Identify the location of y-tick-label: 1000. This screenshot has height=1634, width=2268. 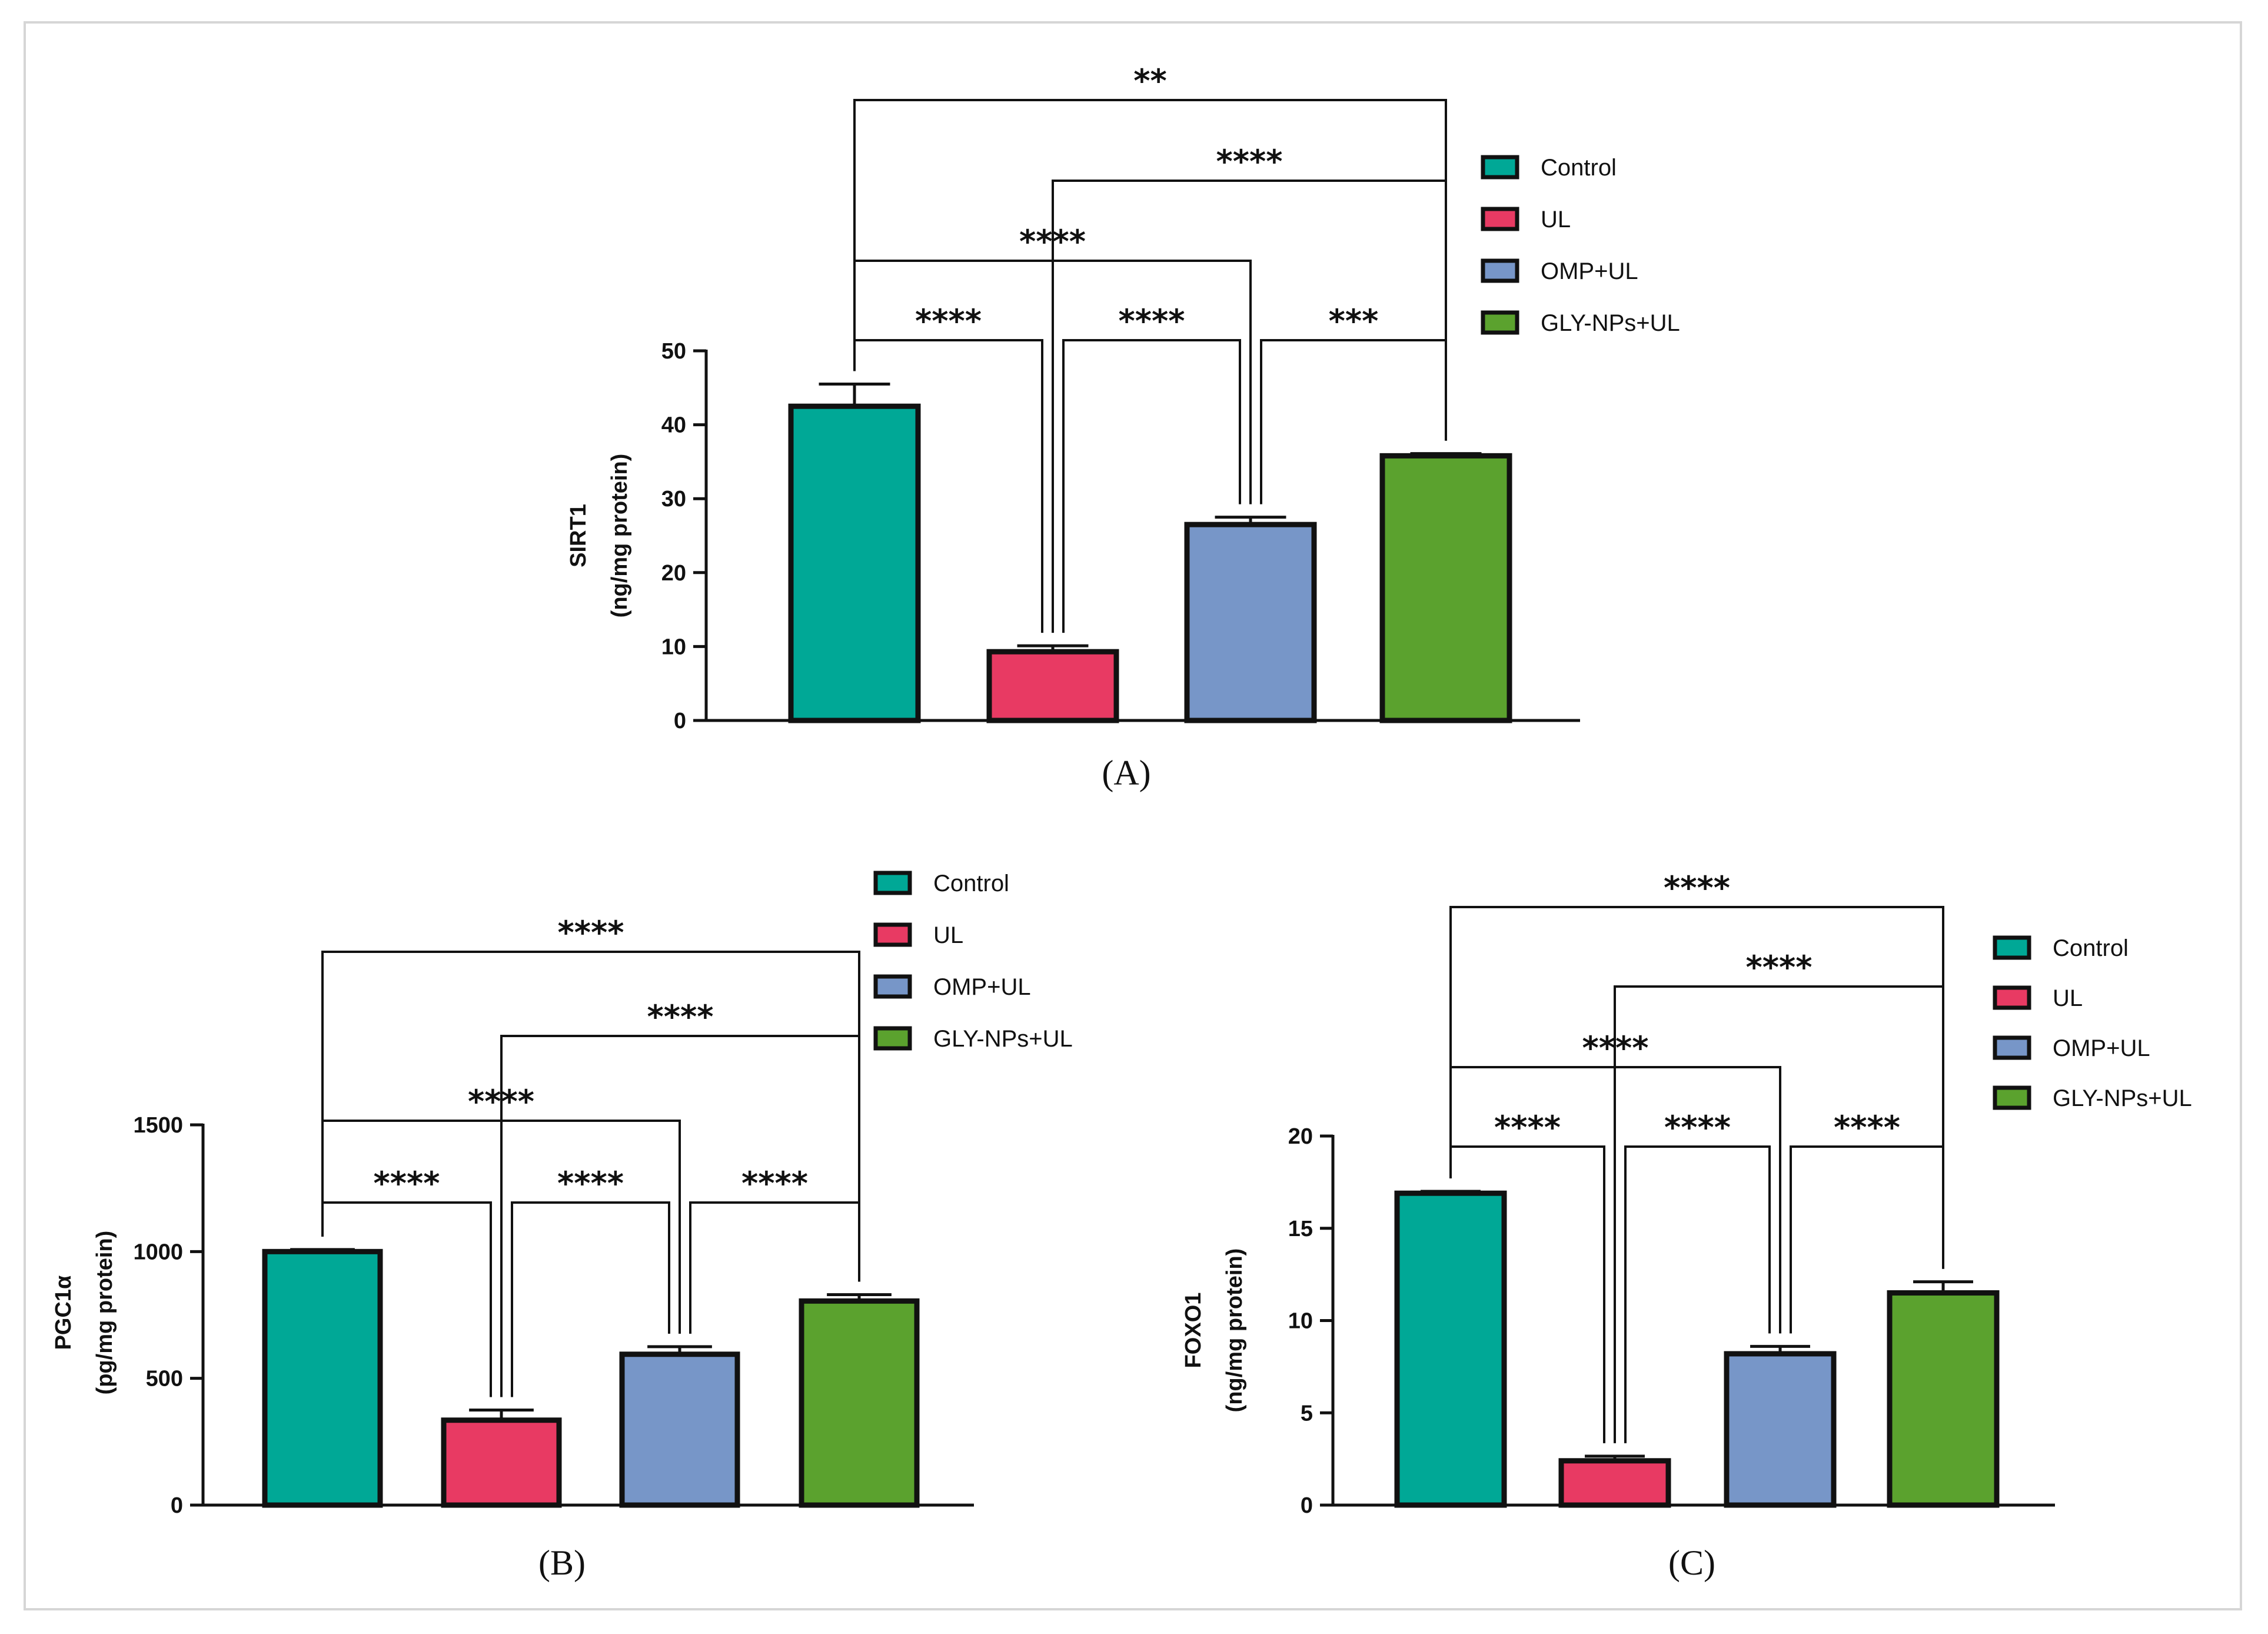
(158, 1252).